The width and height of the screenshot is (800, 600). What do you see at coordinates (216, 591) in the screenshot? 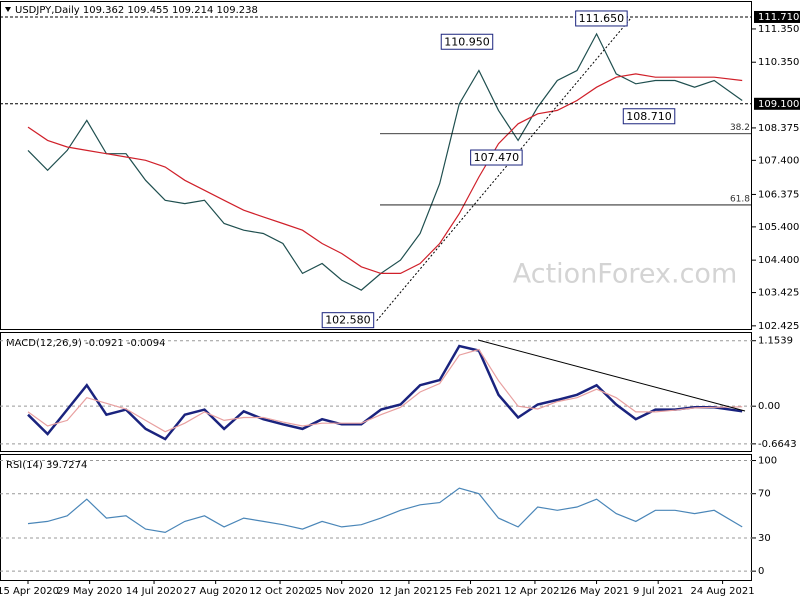
I see `x-tick-label: 27 Aug 2020` at bounding box center [216, 591].